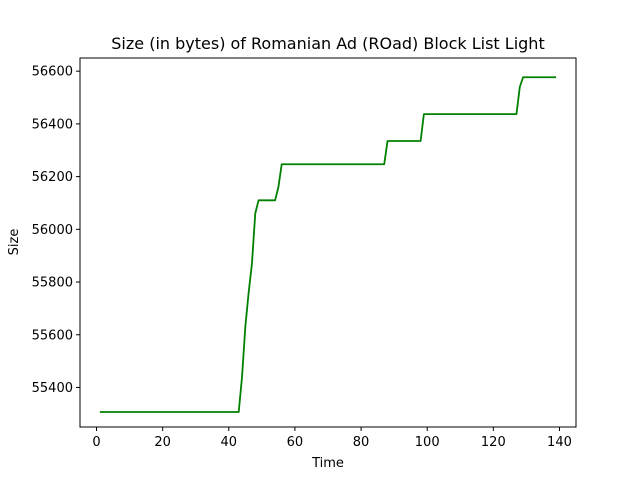 This screenshot has height=480, width=640. What do you see at coordinates (52, 177) in the screenshot?
I see `y-tick-label: 56200` at bounding box center [52, 177].